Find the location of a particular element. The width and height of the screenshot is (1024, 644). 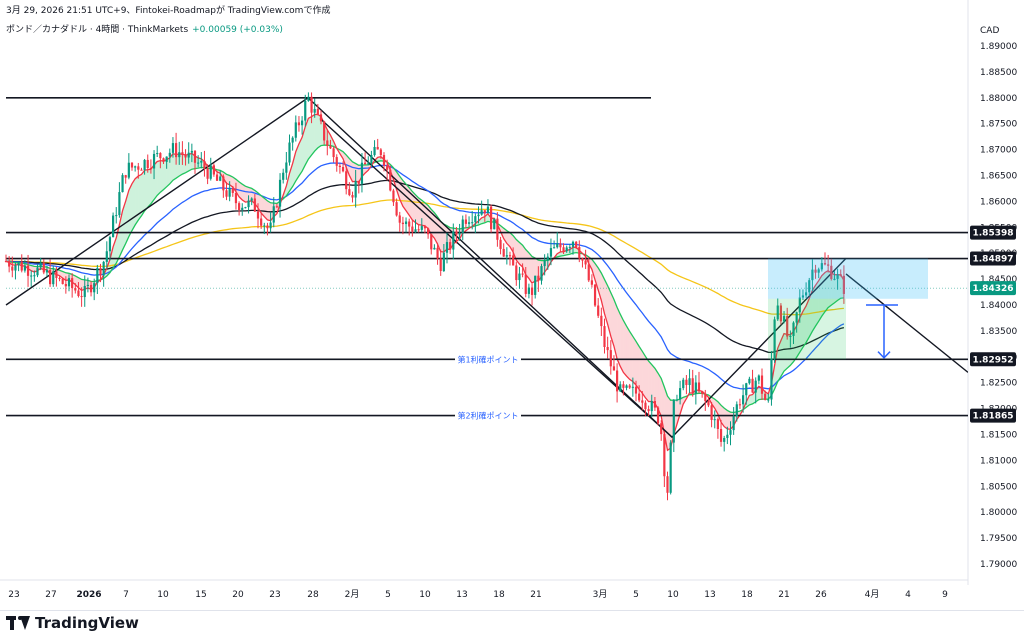

level-label: 第2利確ポイント is located at coordinates (487, 416).